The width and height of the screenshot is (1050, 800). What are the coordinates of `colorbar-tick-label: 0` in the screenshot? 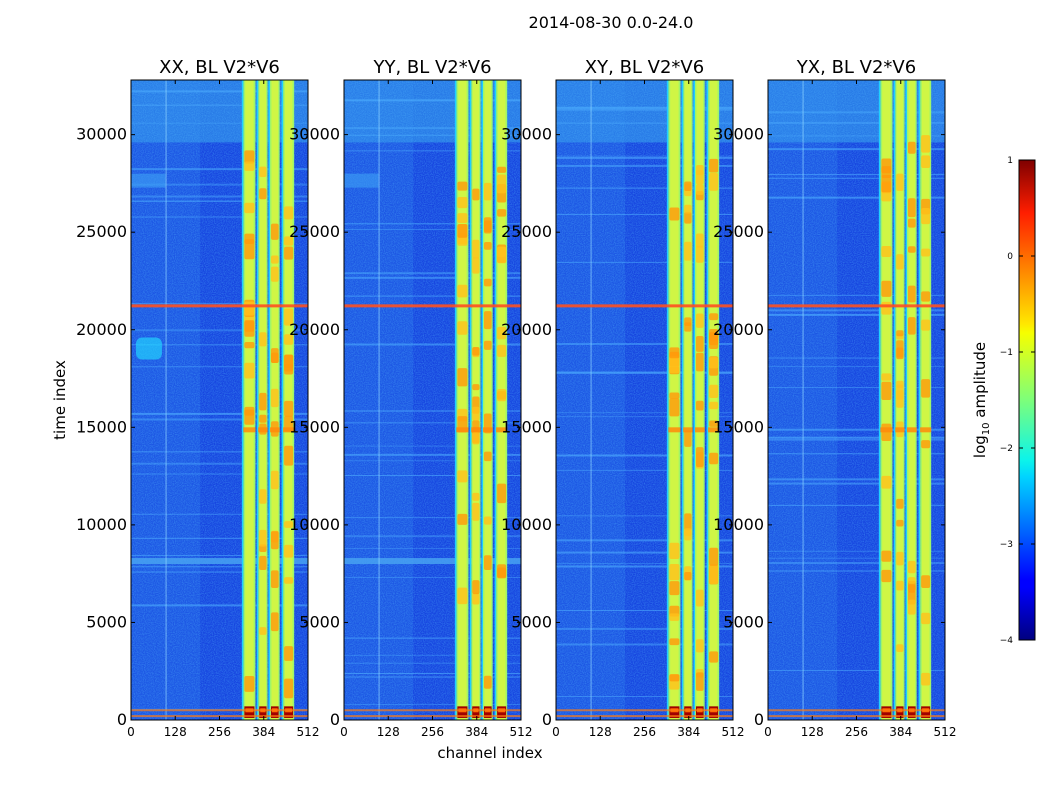 It's located at (1010, 257).